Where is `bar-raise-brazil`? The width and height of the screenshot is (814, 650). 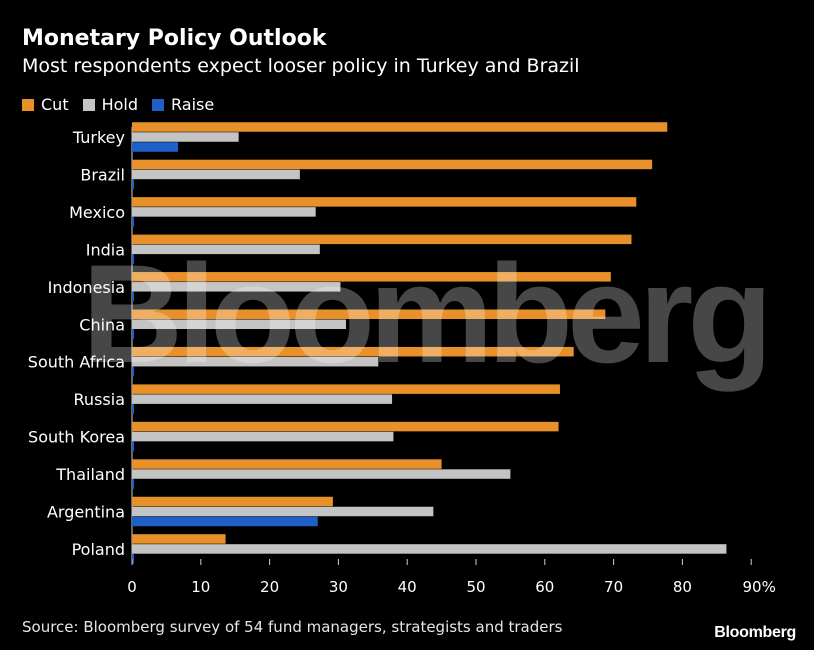
bar-raise-brazil is located at coordinates (133, 184).